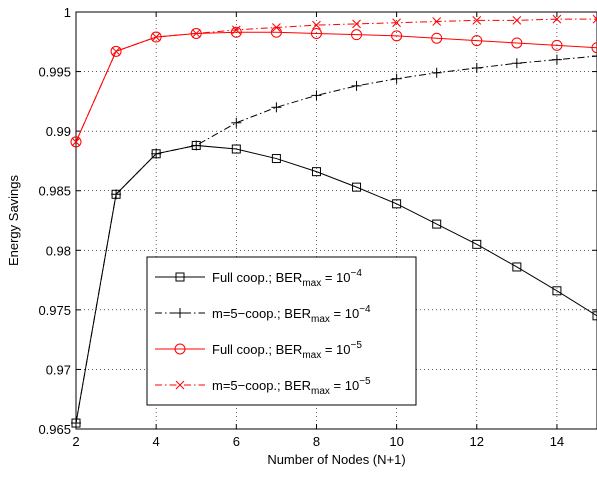  Describe the element at coordinates (557, 441) in the screenshot. I see `x-tick-label: 14` at that location.